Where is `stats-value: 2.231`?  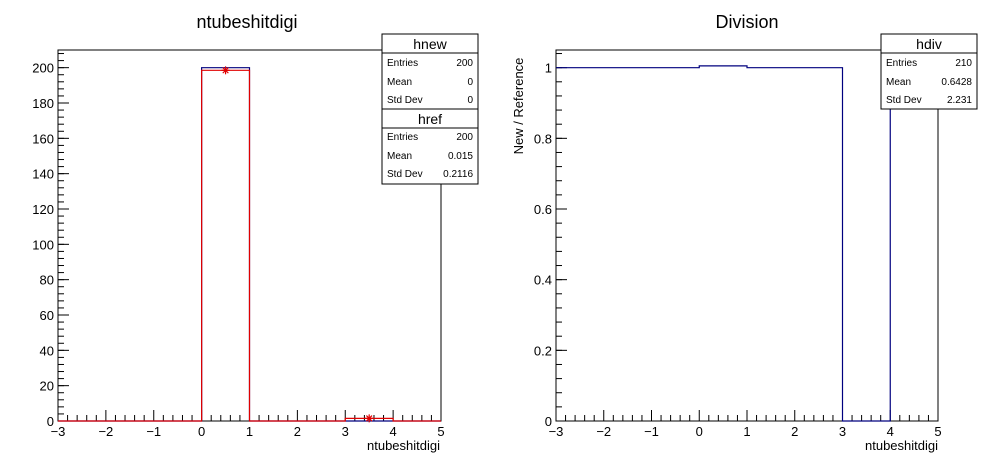 stats-value: 2.231 is located at coordinates (959, 100).